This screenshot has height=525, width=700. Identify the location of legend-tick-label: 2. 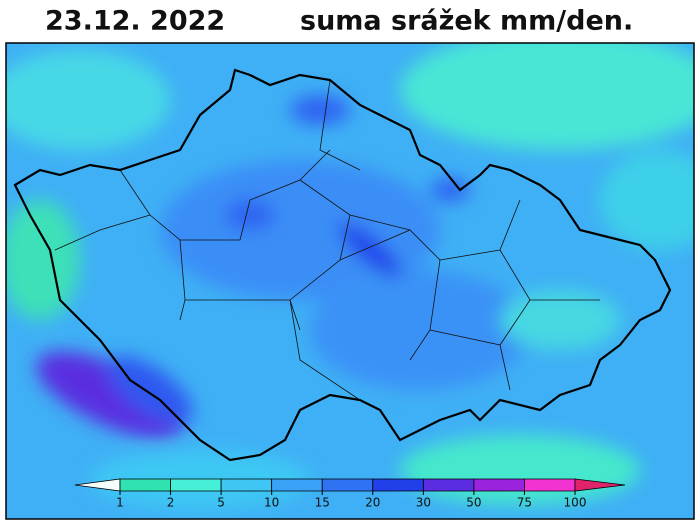
(171, 503).